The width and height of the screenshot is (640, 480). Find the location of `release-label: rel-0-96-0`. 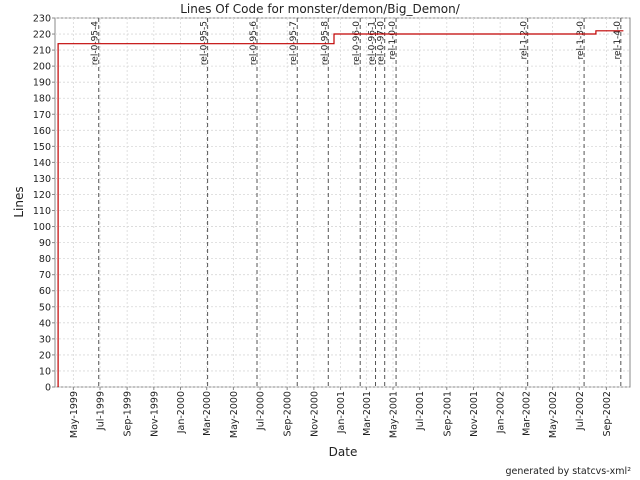

release-label: rel-0-96-0 is located at coordinates (357, 43).